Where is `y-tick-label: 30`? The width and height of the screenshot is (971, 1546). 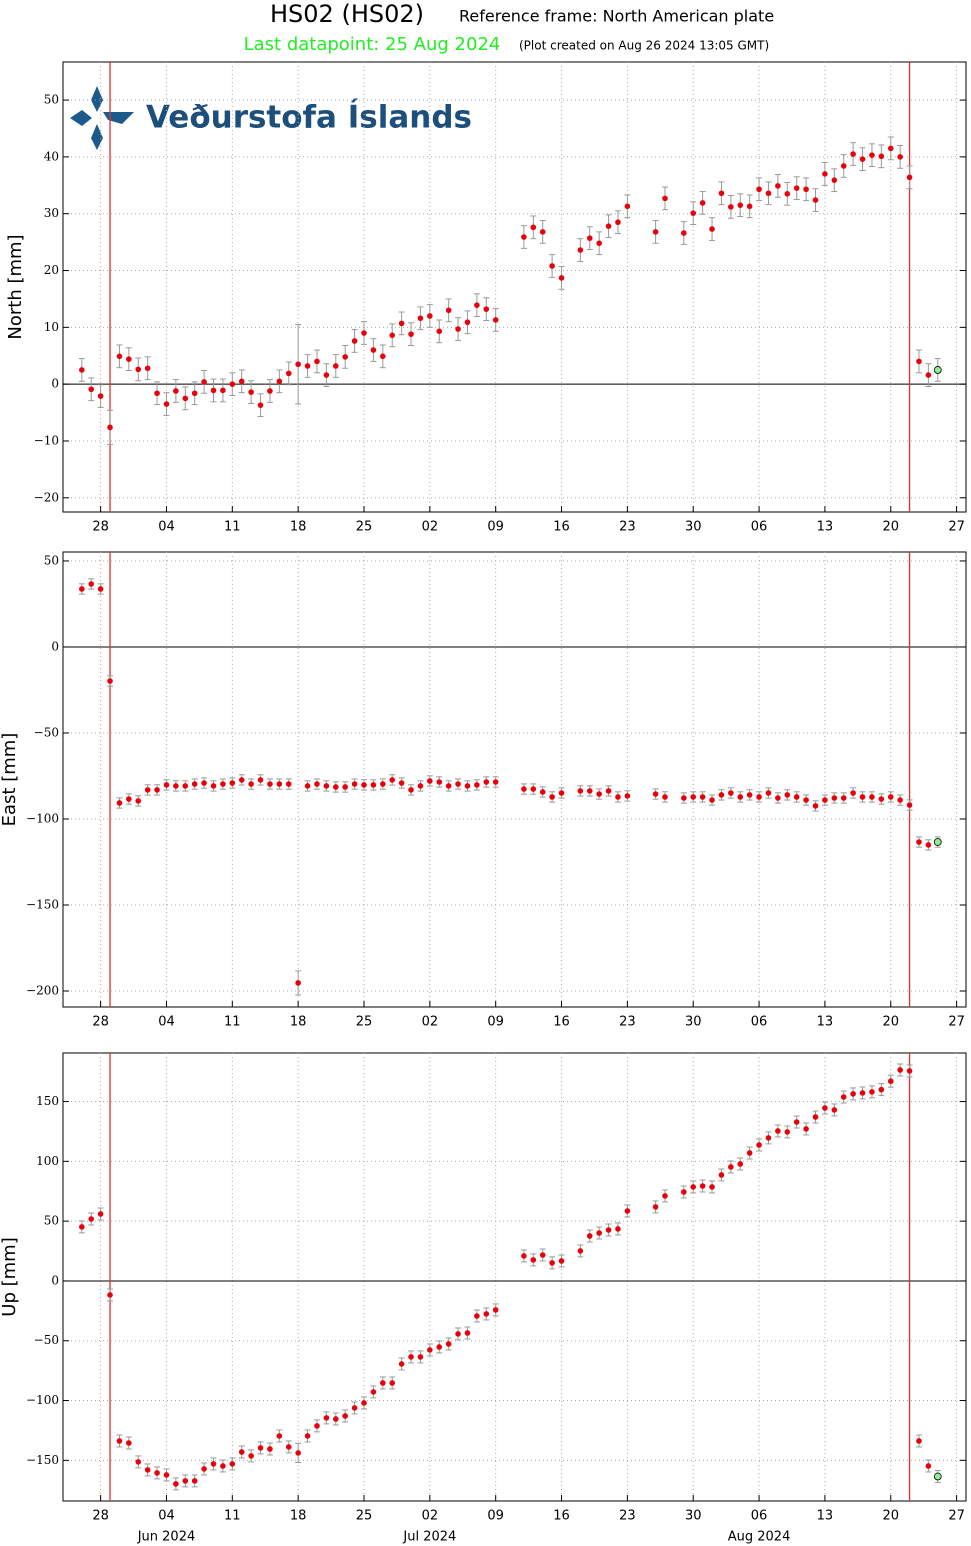
y-tick-label: 30 is located at coordinates (51, 213).